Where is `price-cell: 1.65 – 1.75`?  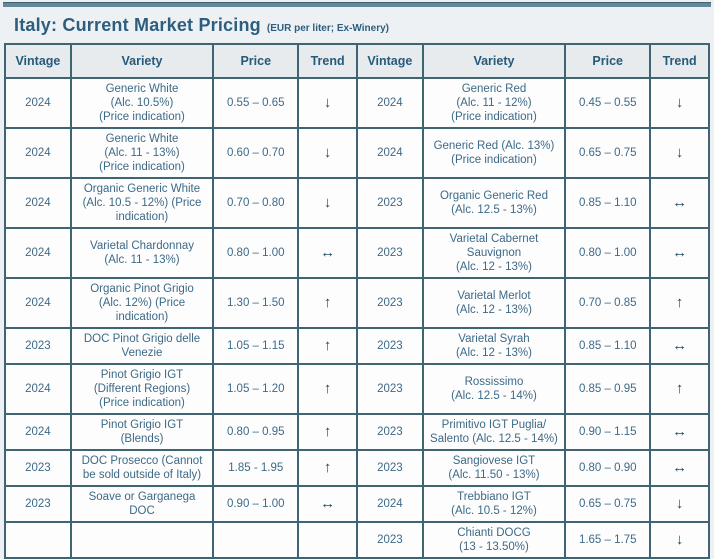 price-cell: 1.65 – 1.75 is located at coordinates (608, 540).